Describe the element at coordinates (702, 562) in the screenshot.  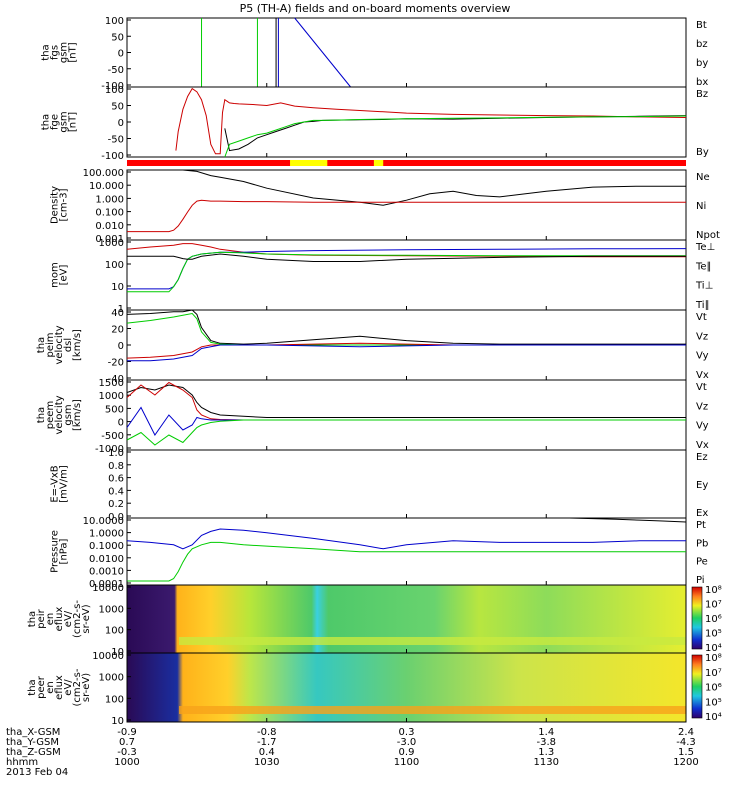
I see `legend-entry: Pe` at that location.